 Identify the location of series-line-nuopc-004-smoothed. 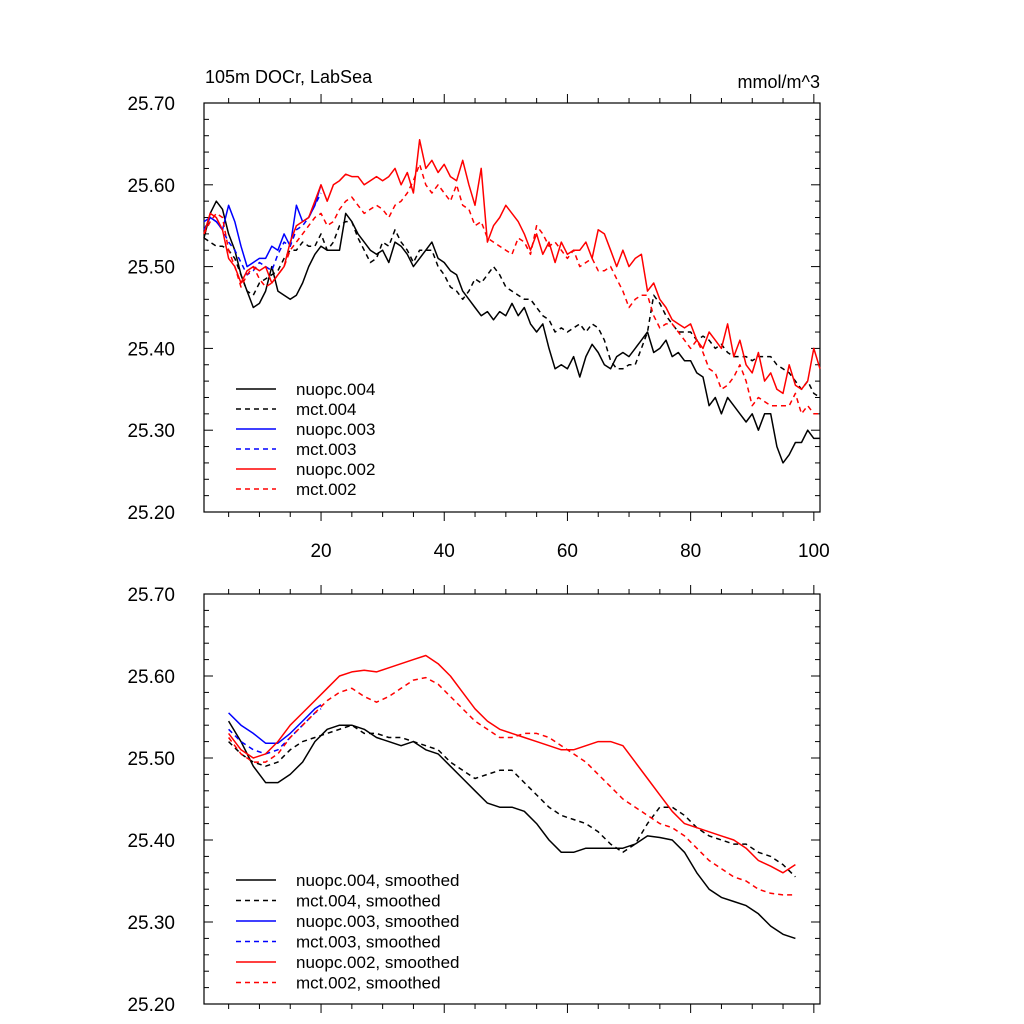
(511, 830).